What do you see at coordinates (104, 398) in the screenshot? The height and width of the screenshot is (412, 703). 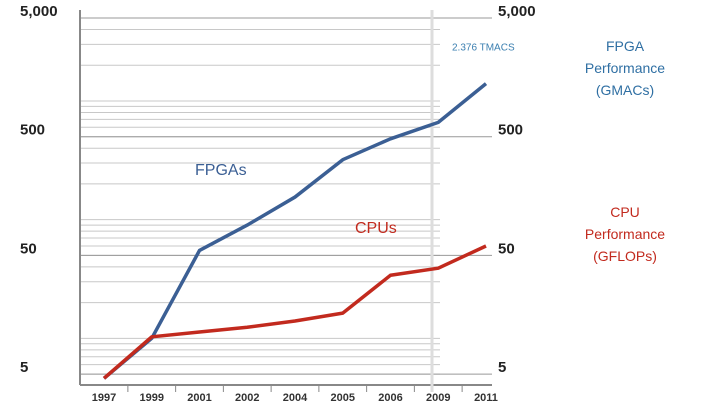 I see `x-tick-label: 1997` at bounding box center [104, 398].